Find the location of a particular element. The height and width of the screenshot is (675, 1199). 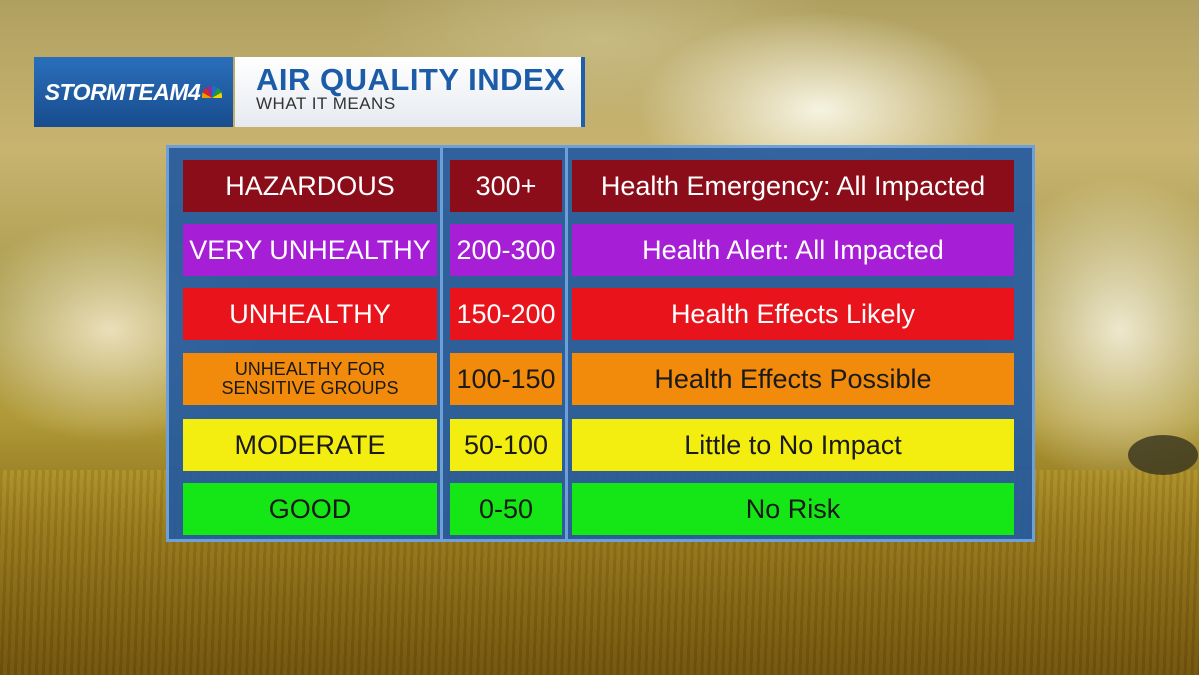

stormteam4-logo: STORMTEAM4 is located at coordinates (133, 92).